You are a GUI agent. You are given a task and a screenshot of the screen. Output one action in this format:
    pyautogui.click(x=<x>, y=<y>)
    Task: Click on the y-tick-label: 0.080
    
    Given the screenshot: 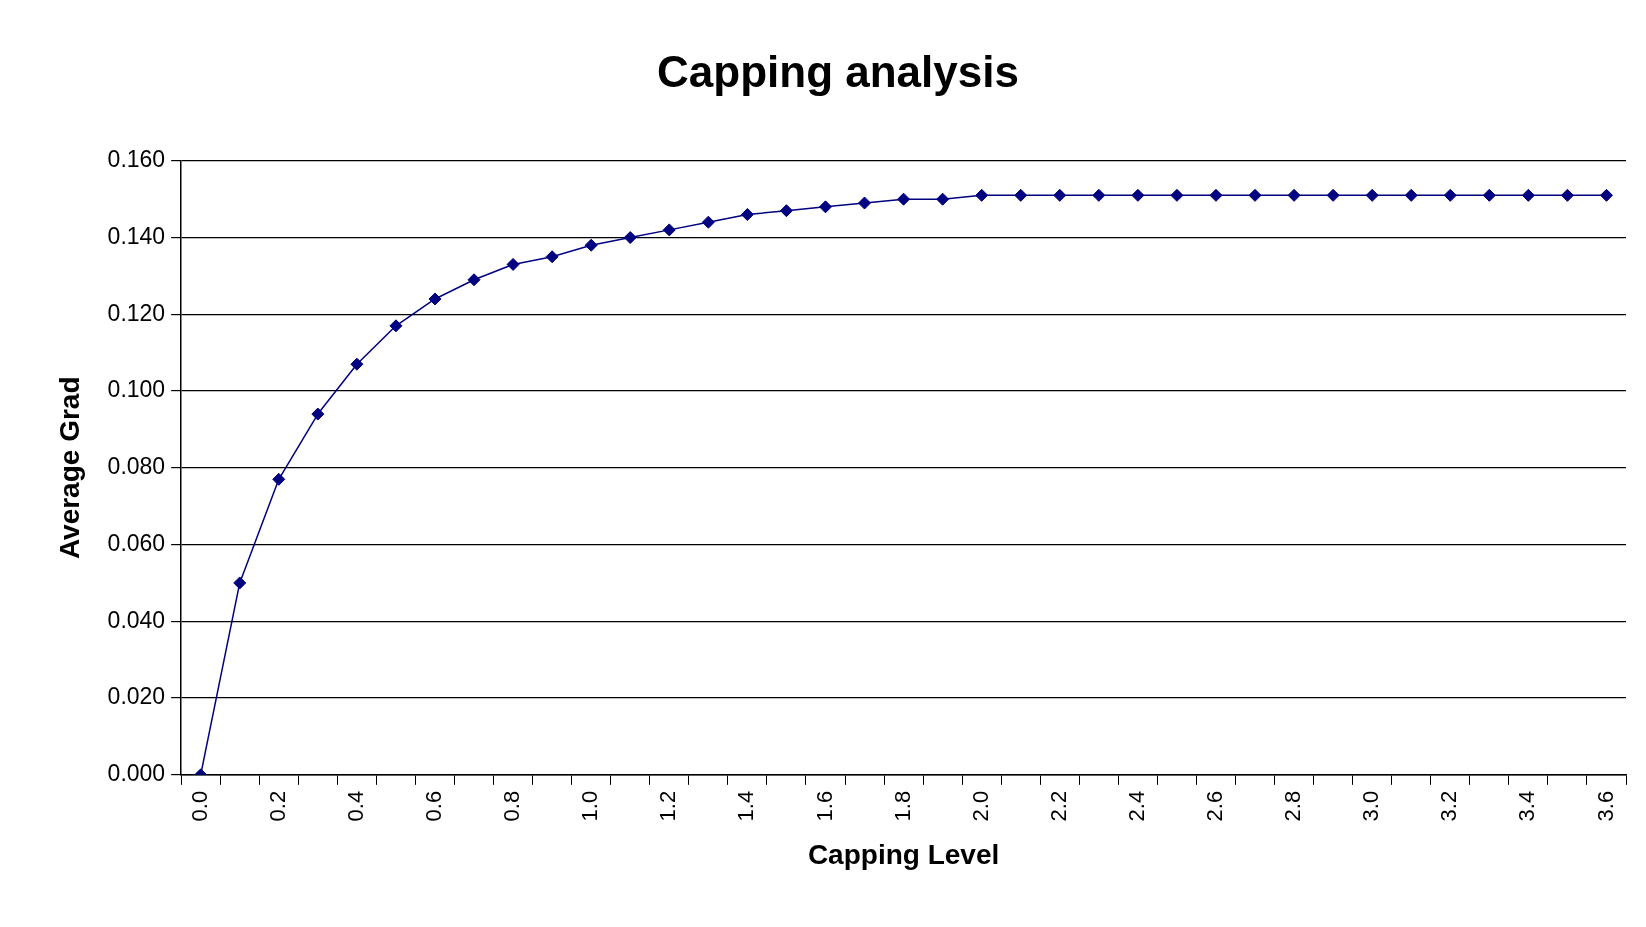 What is the action you would take?
    pyautogui.click(x=136, y=466)
    